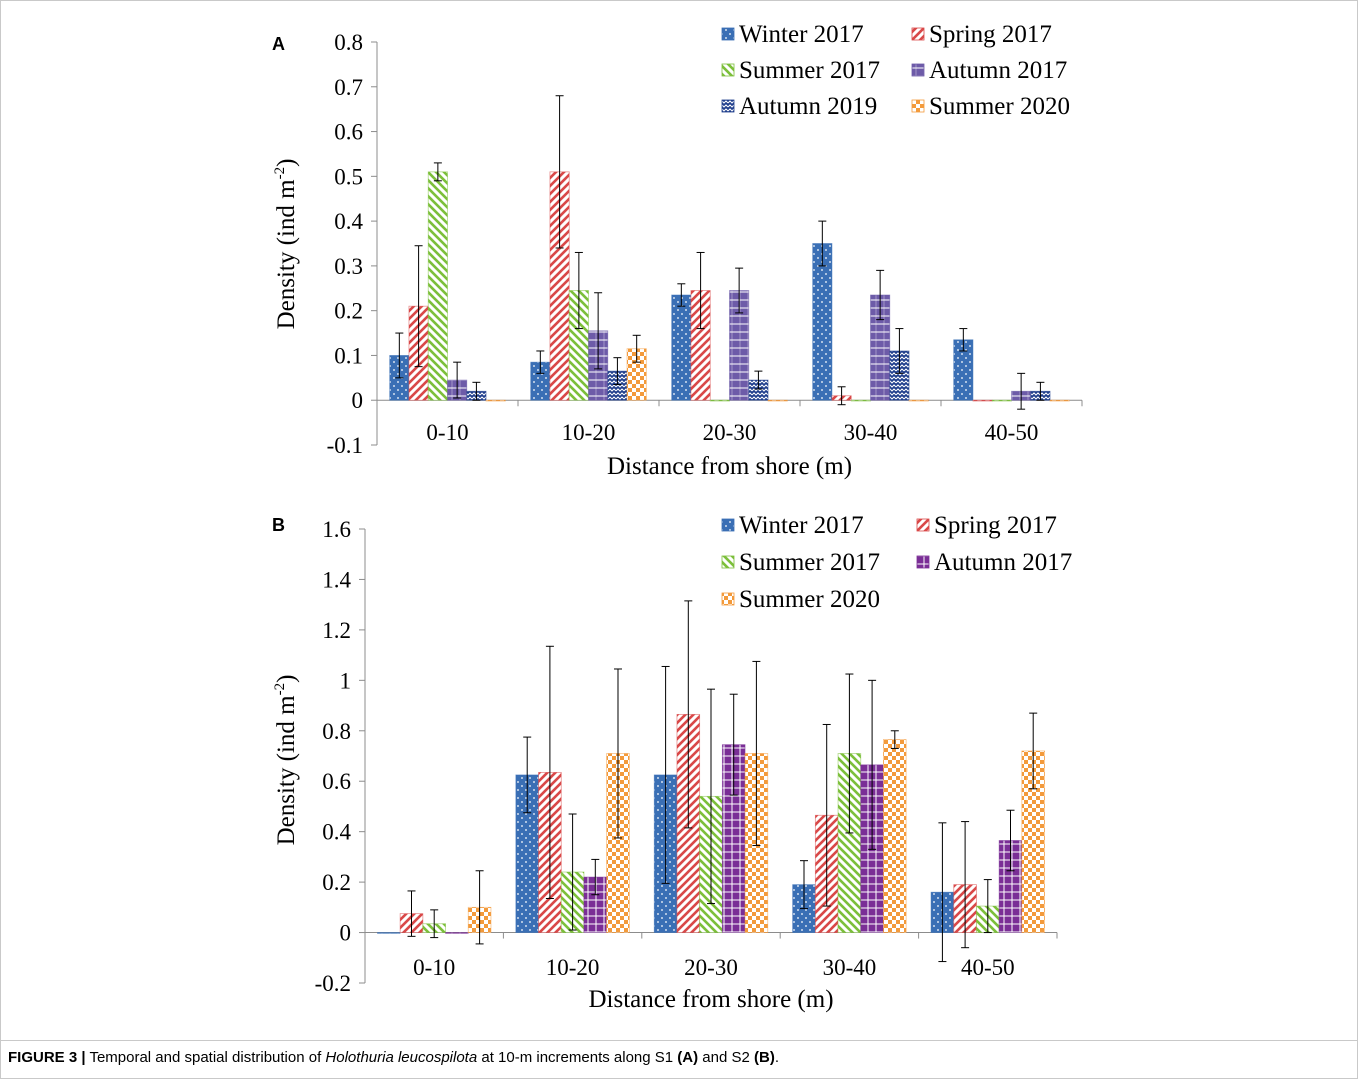  What do you see at coordinates (348, 221) in the screenshot?
I see `panel-a-y-tick-label: 0.4` at bounding box center [348, 221].